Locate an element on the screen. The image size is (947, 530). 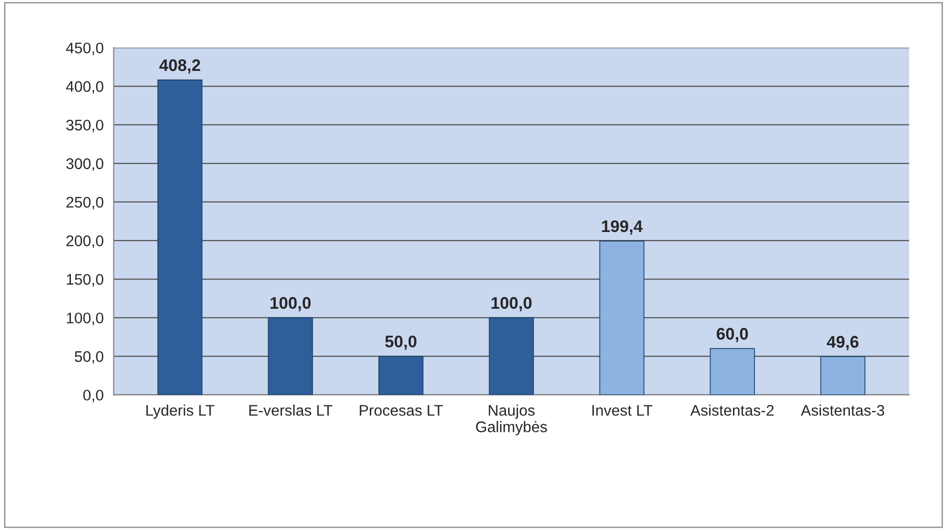
data-label: 408,2 is located at coordinates (179, 66).